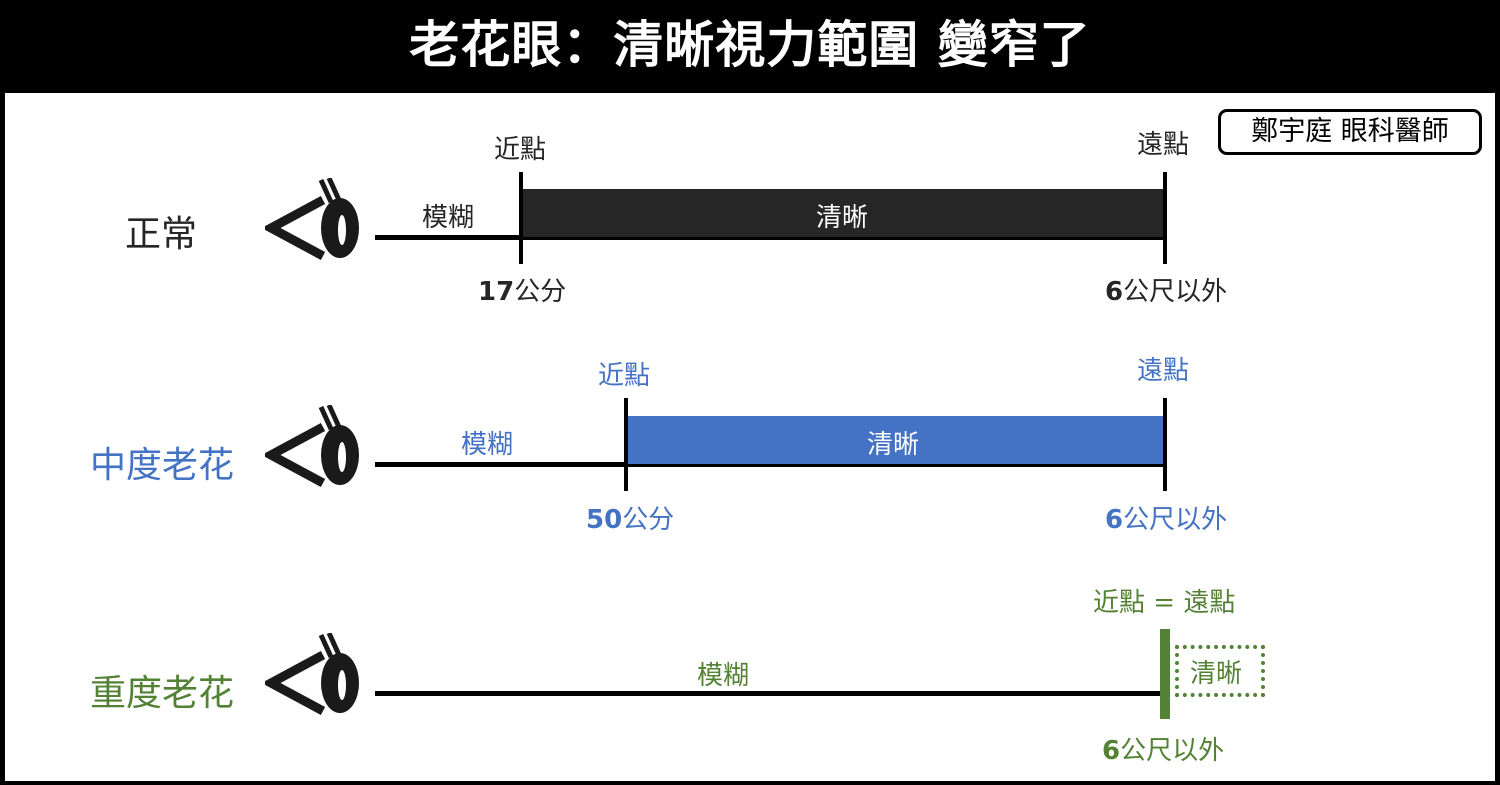  What do you see at coordinates (1163, 371) in the screenshot?
I see `row-moderate-far-label: 遠點` at bounding box center [1163, 371].